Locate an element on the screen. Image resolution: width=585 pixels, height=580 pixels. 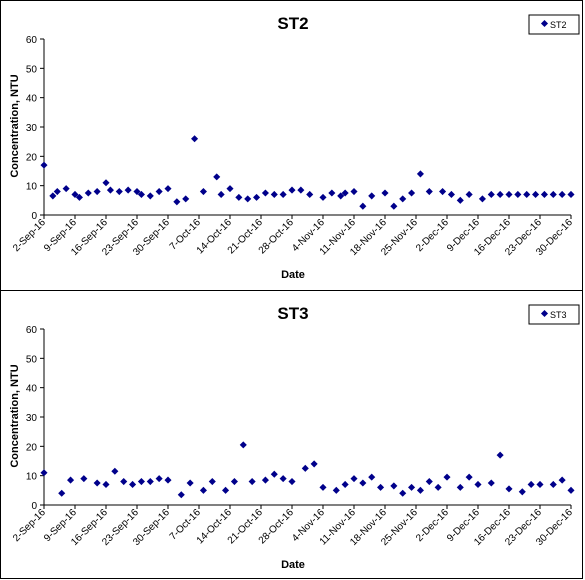
y-axis-label: Concentration, NTU is located at coordinates (15, 125).